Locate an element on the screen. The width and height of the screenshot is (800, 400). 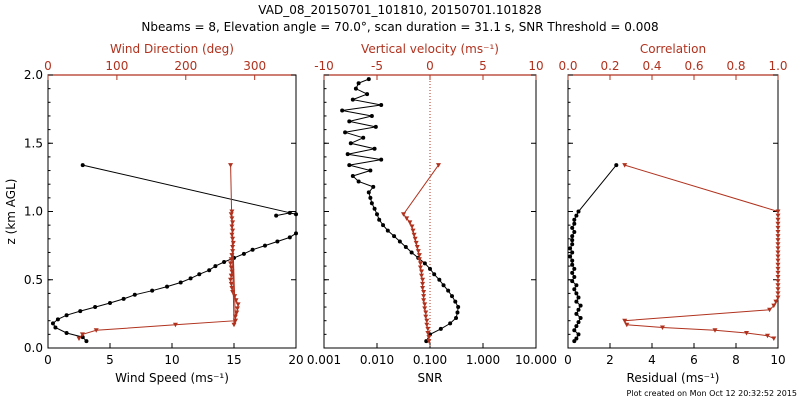
x-bottom-tick-label: 10 is located at coordinates (777, 360).